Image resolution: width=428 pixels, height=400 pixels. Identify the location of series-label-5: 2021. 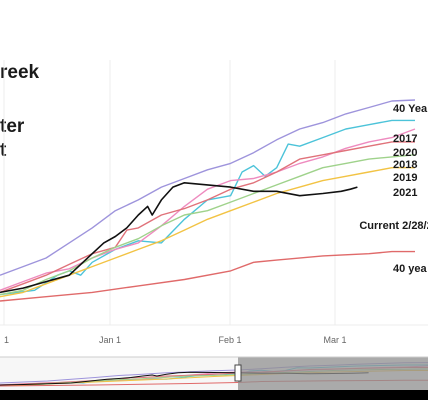
(405, 193).